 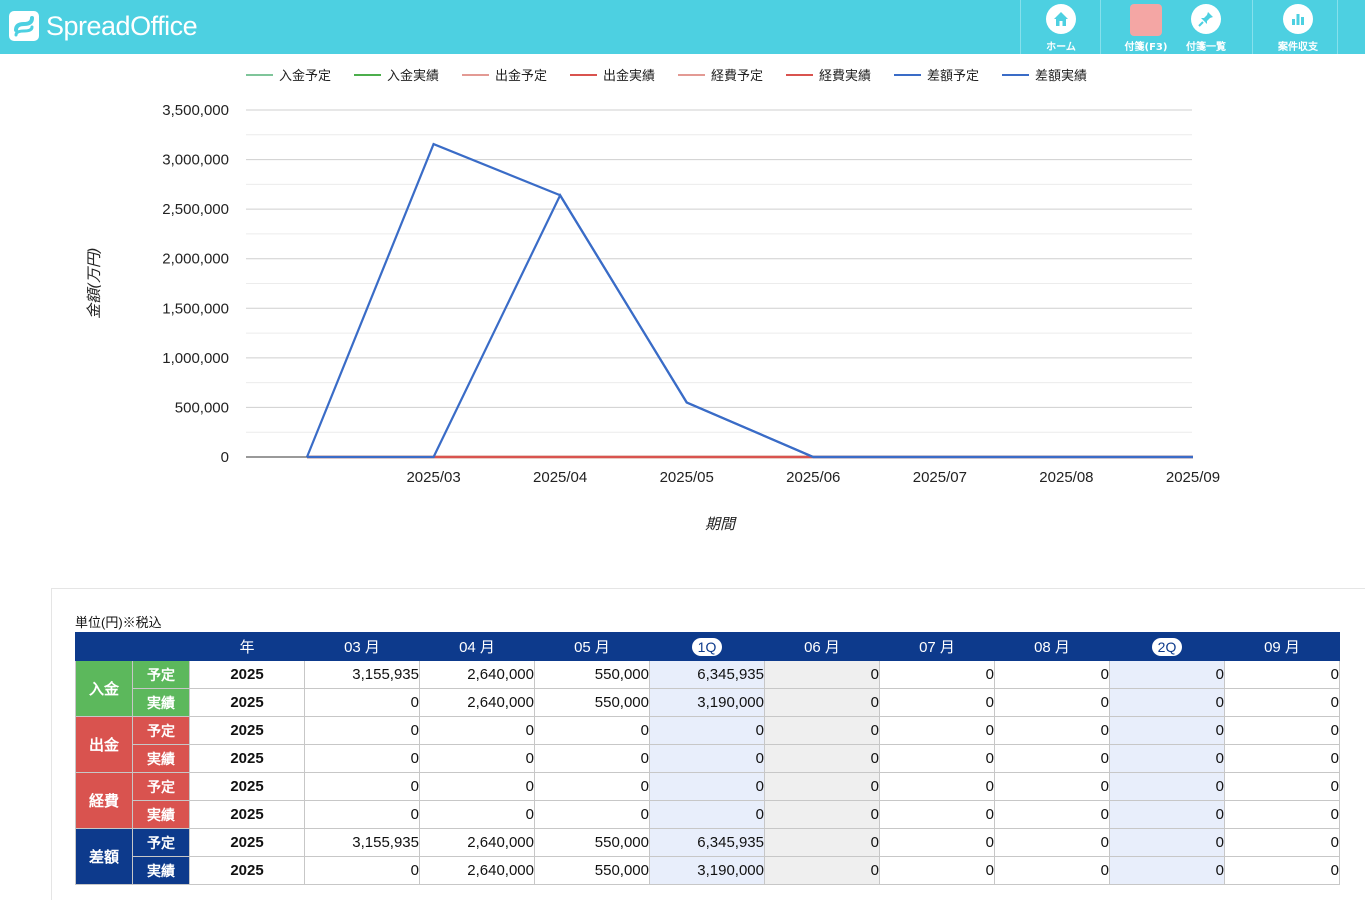 I want to click on sticky-note-button-label: 付箋(F3), so click(x=1146, y=47).